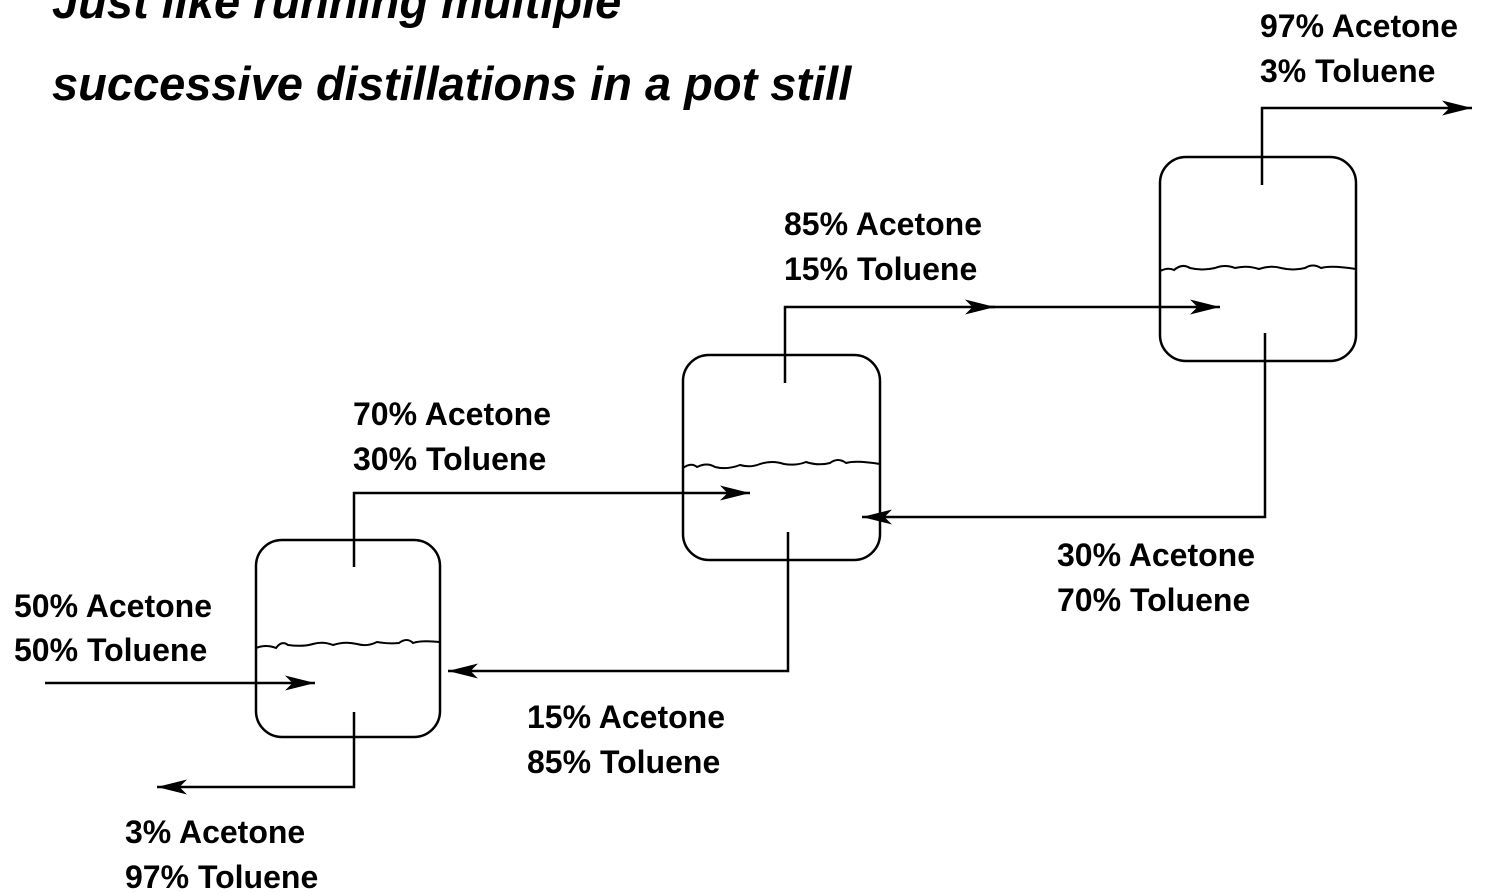  What do you see at coordinates (110, 650) in the screenshot?
I see `stream-label: 50% Toluene` at bounding box center [110, 650].